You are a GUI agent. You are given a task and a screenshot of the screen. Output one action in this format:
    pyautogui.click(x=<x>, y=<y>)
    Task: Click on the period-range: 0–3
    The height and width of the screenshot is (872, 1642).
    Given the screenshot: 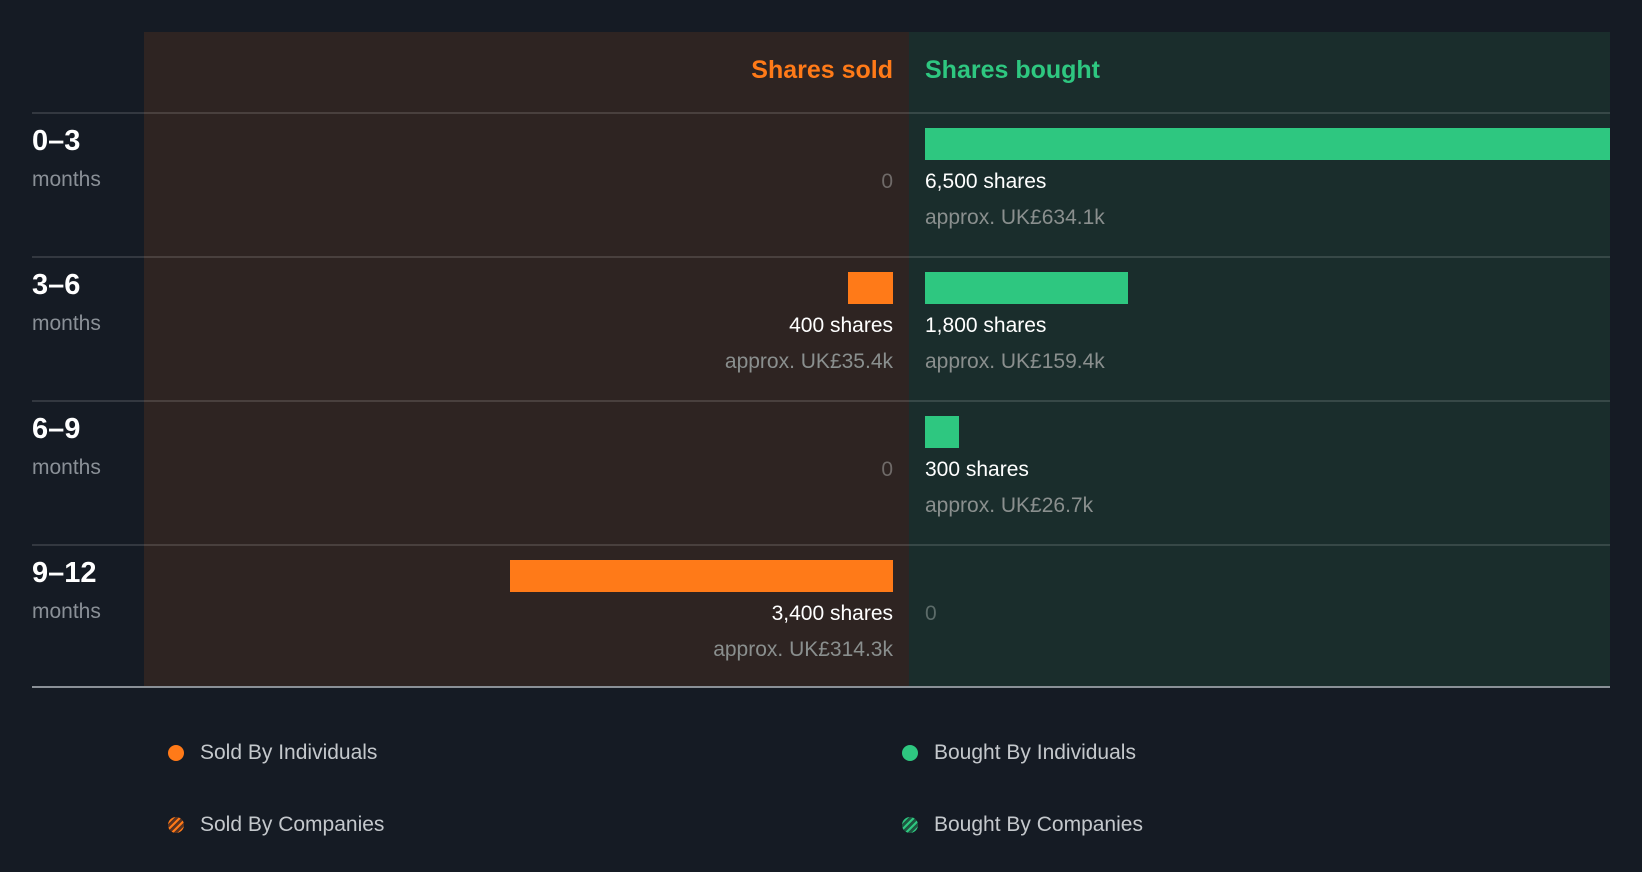 What is the action you would take?
    pyautogui.click(x=56, y=141)
    